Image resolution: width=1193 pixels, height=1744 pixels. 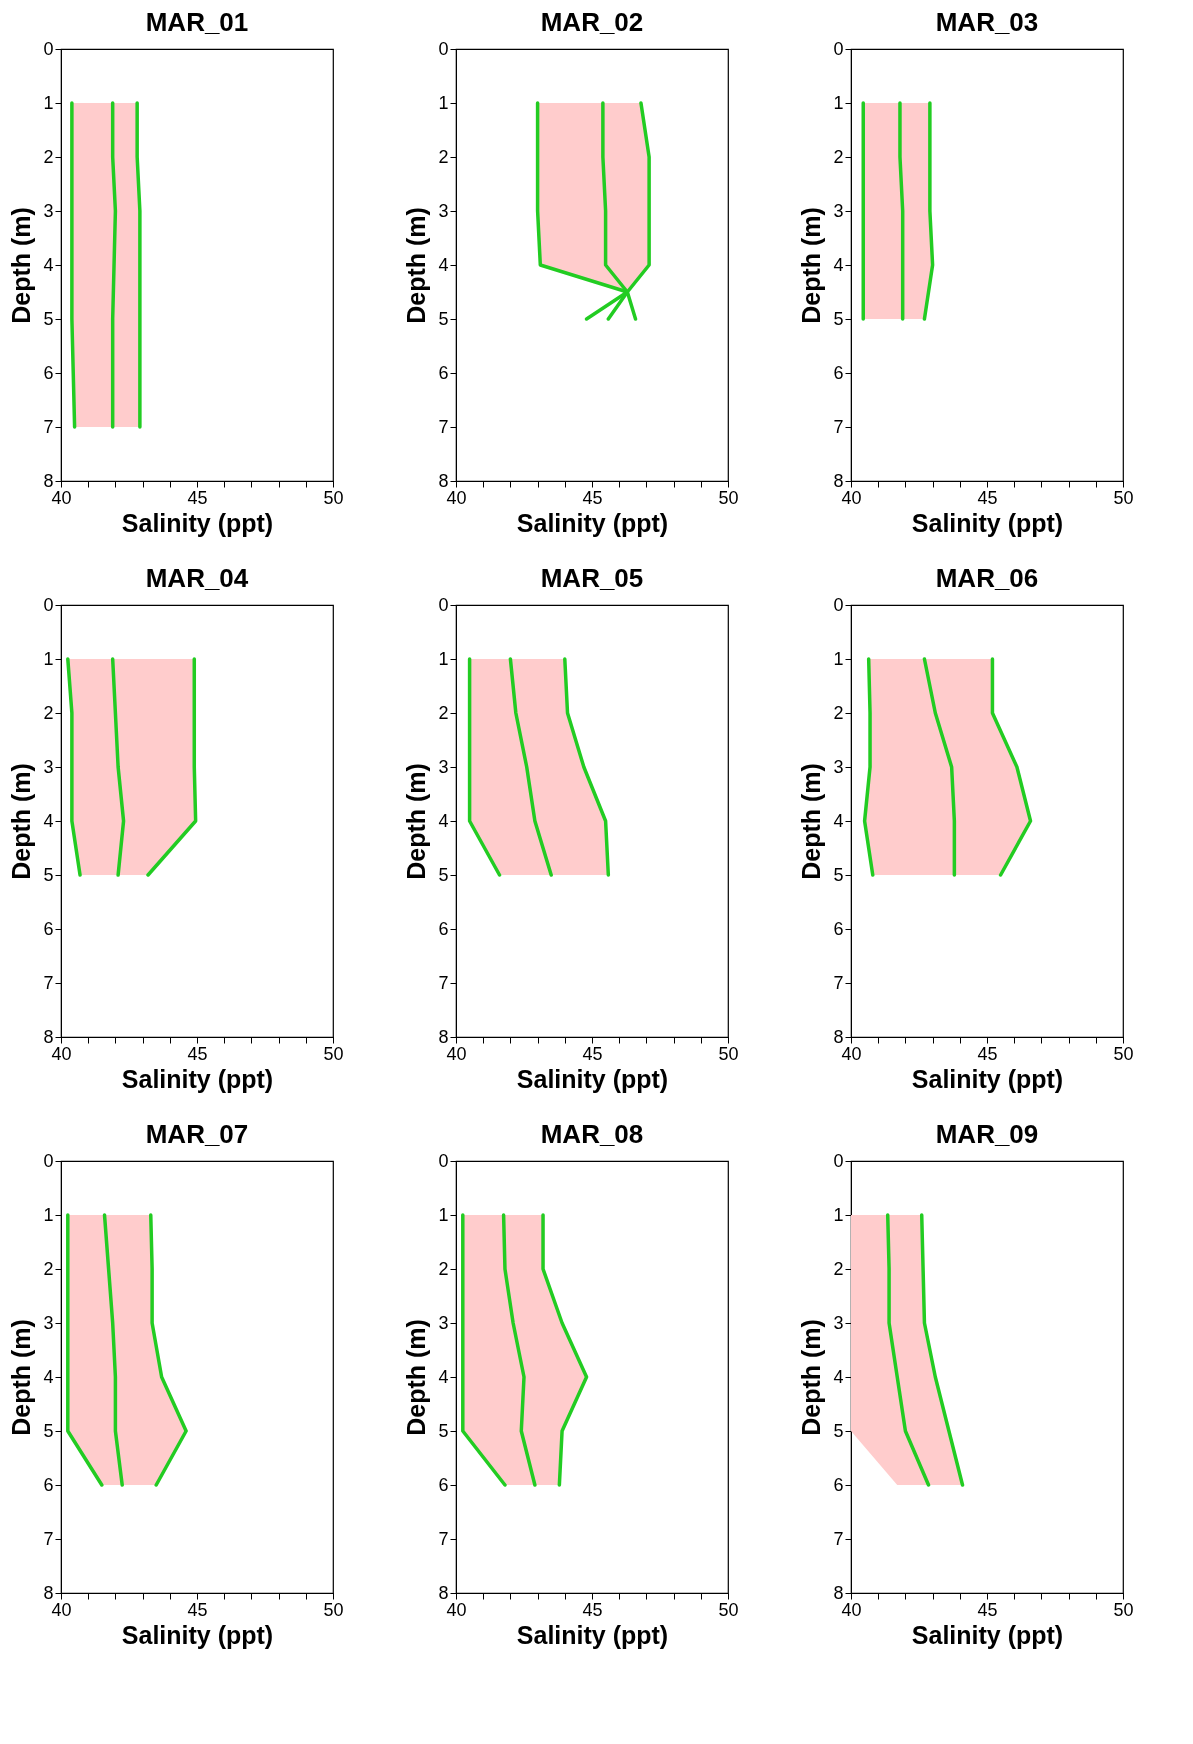 What do you see at coordinates (592, 1134) in the screenshot?
I see `chart-title: MAR_08` at bounding box center [592, 1134].